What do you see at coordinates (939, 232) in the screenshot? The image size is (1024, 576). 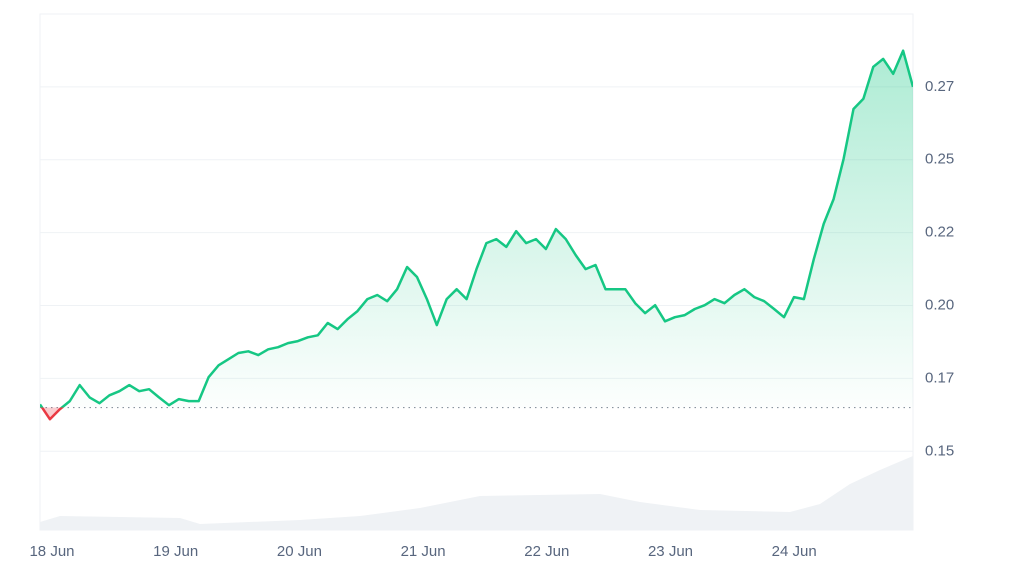 I see `y-tick-label: 0.22` at bounding box center [939, 232].